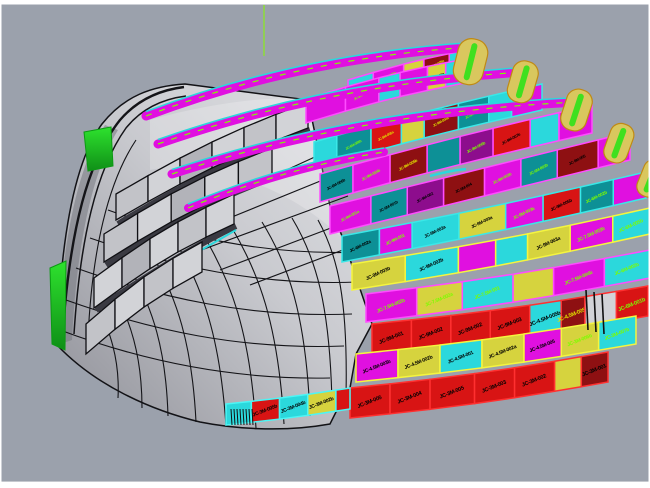 This screenshot has height=488, width=650. What do you see at coordinates (242, 417) in the screenshot?
I see `frame-hatch-marks` at bounding box center [242, 417].